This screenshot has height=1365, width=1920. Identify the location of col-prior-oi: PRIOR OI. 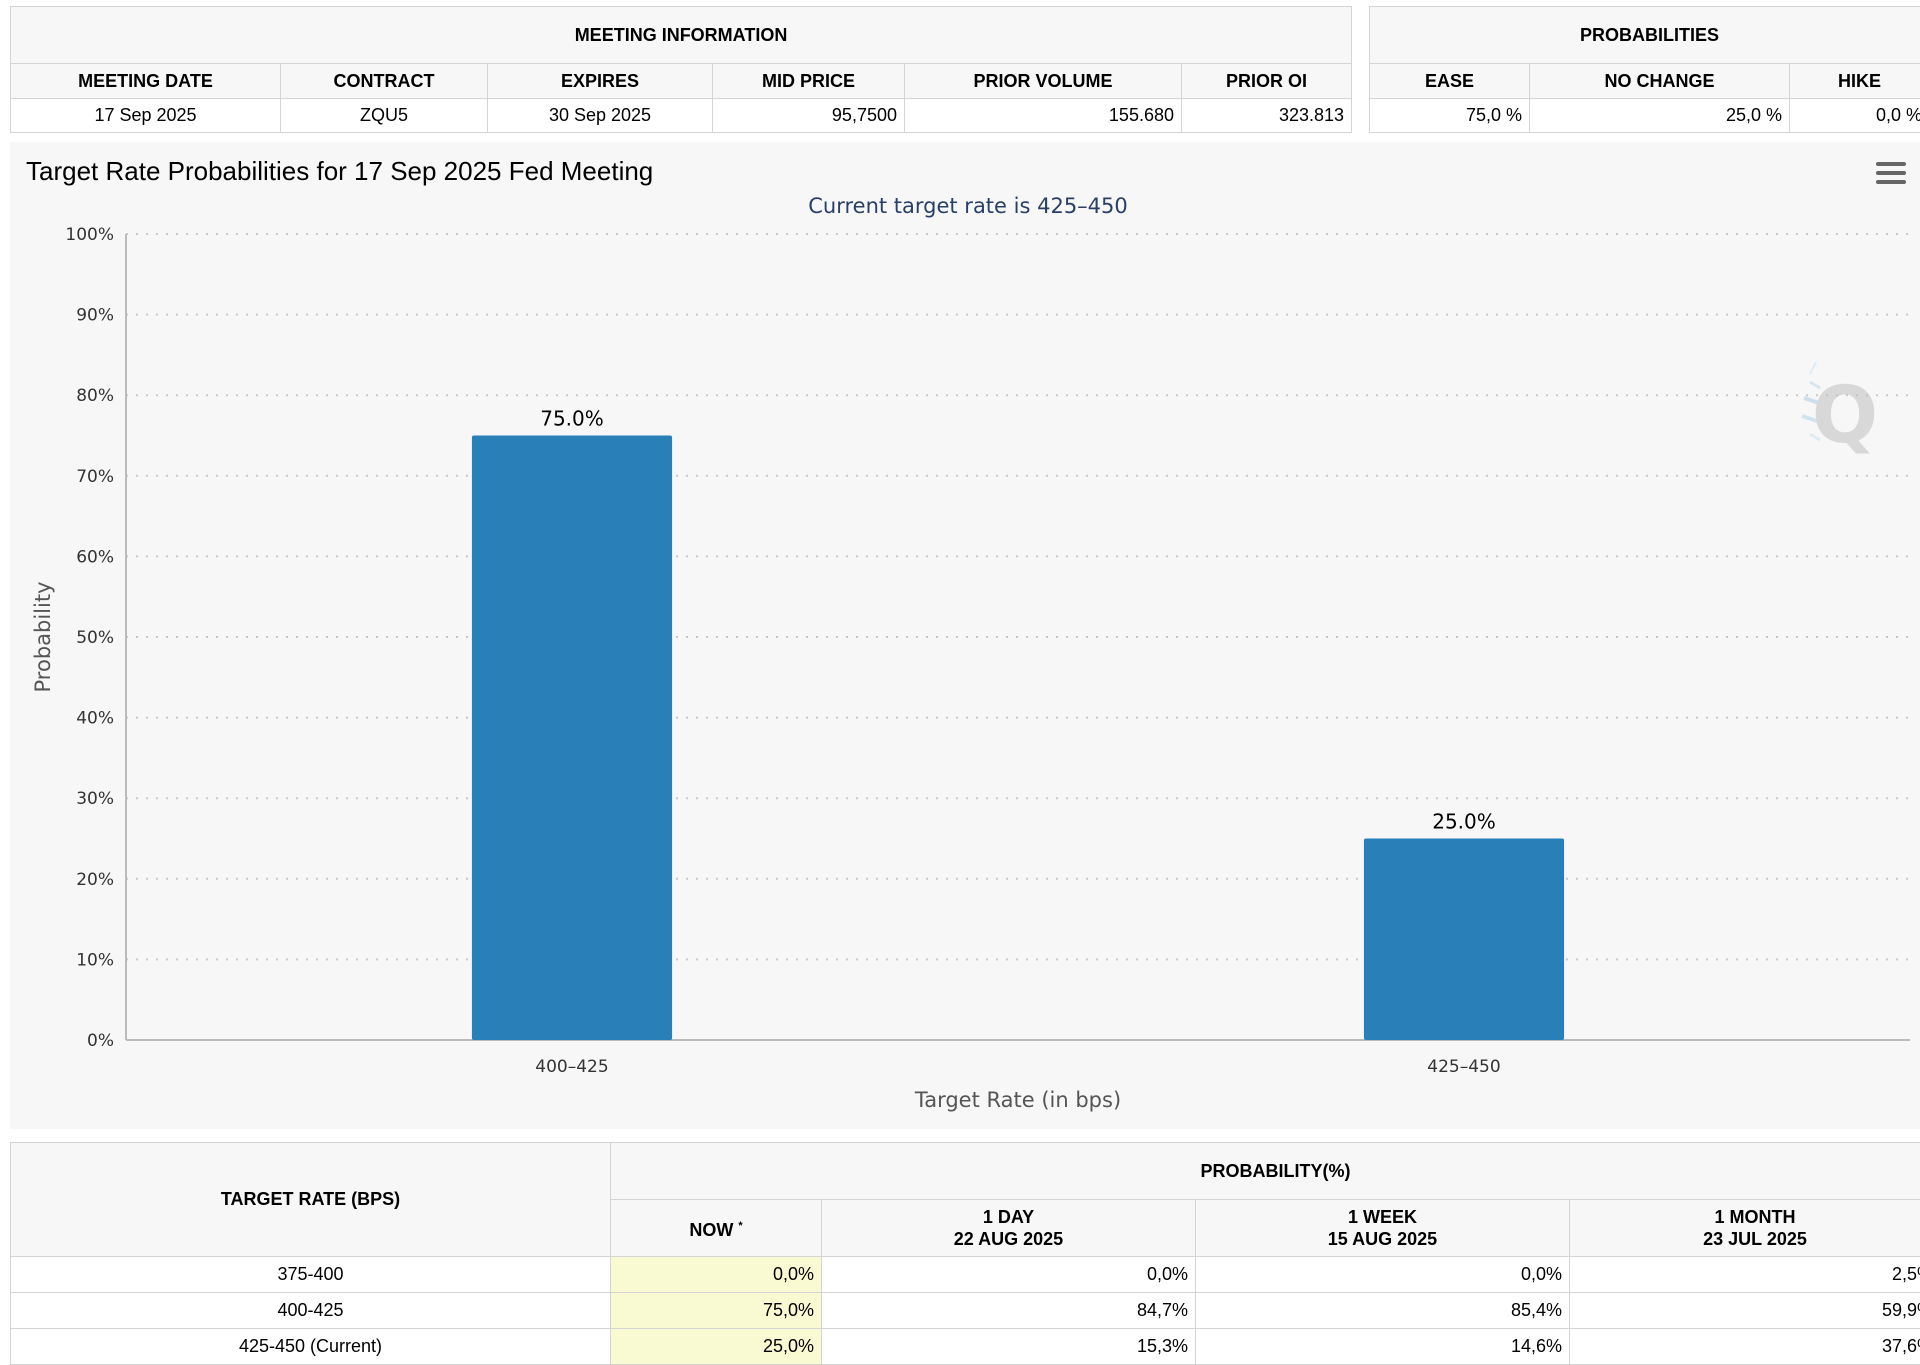
(1267, 81).